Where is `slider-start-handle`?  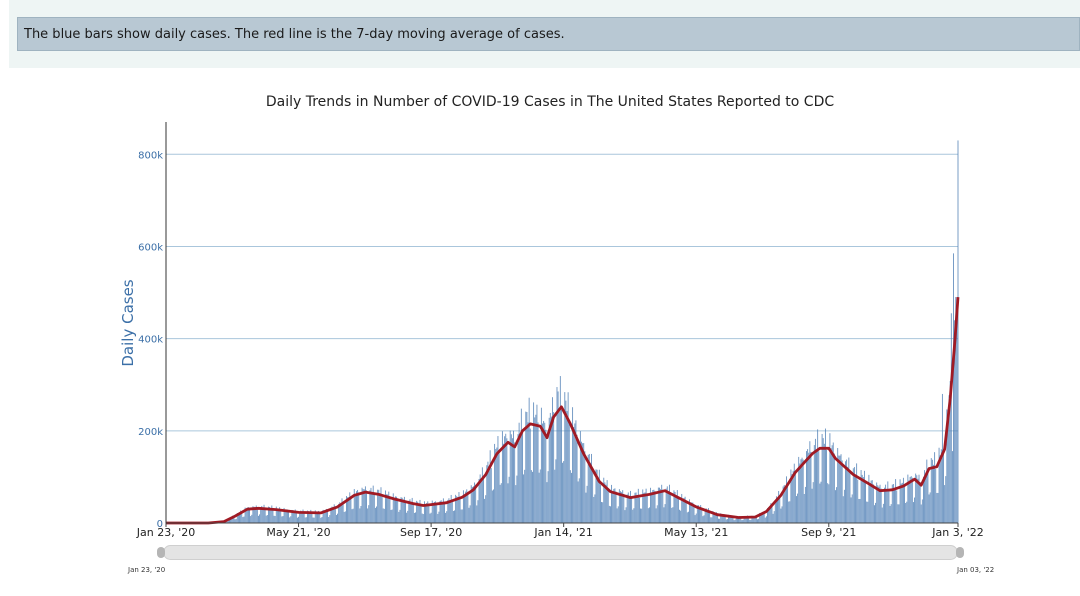
slider-start-handle is located at coordinates (161, 552).